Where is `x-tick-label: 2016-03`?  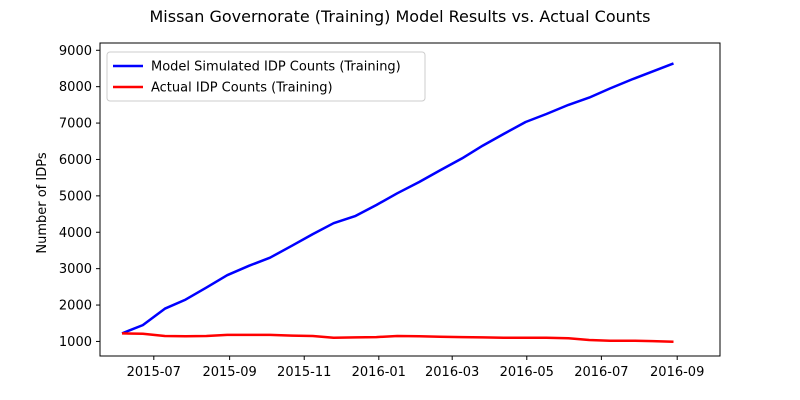 x-tick-label: 2016-03 is located at coordinates (452, 372).